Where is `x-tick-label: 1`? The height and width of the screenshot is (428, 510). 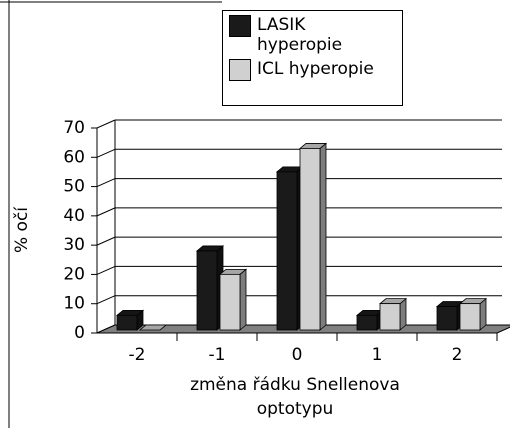
x-tick-label: 1 is located at coordinates (377, 355).